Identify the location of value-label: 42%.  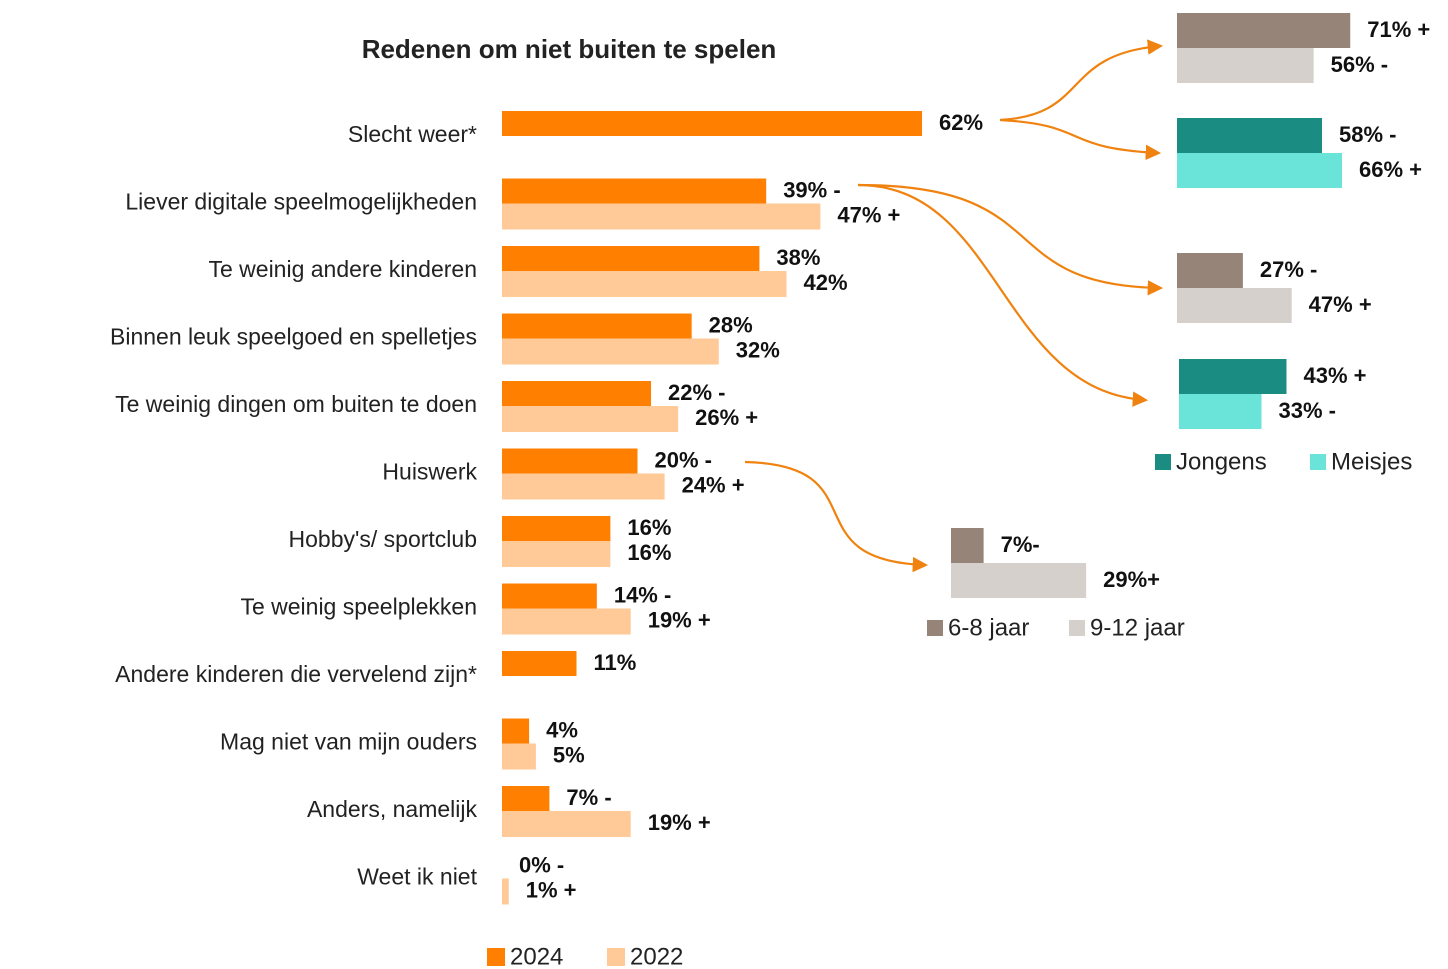
(826, 282).